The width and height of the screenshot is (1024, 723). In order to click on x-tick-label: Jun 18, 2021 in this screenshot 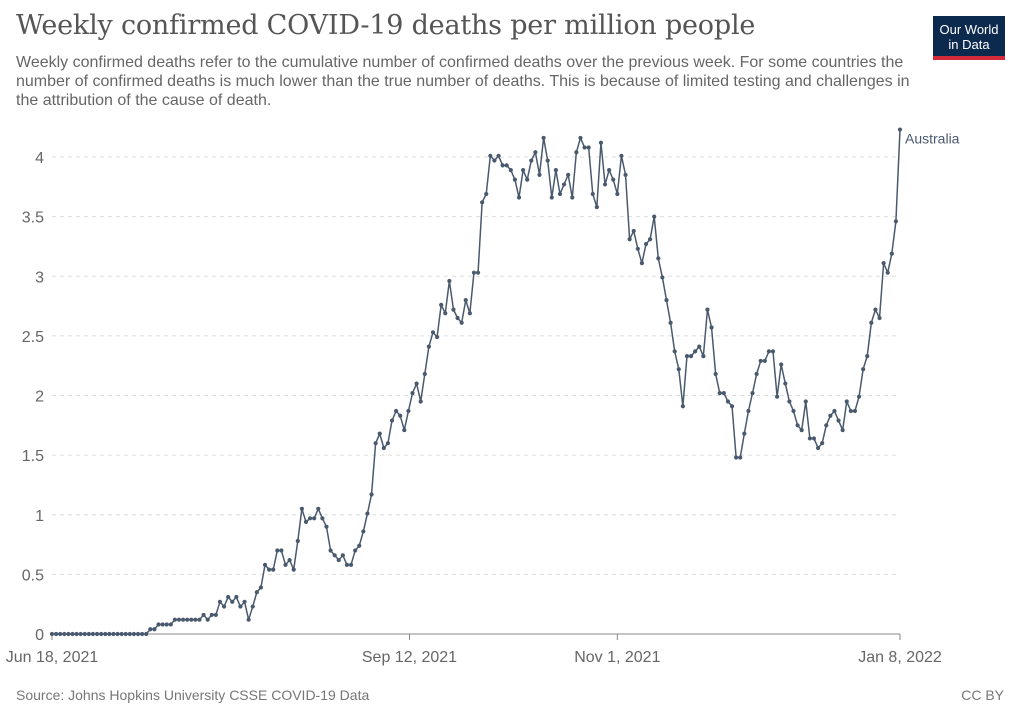, I will do `click(52, 657)`.